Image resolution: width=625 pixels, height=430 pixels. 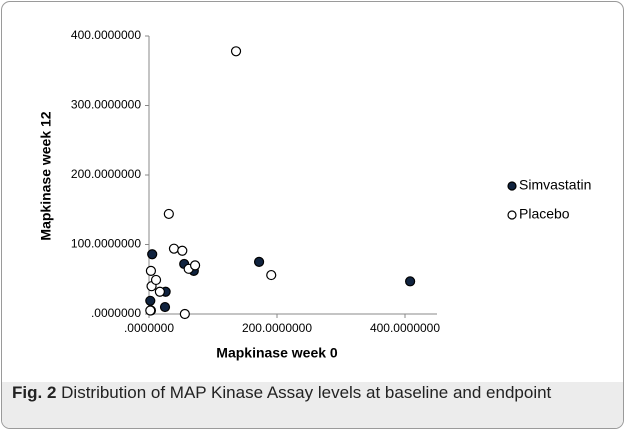 I want to click on x-tick-label: .0000000, so click(x=149, y=328).